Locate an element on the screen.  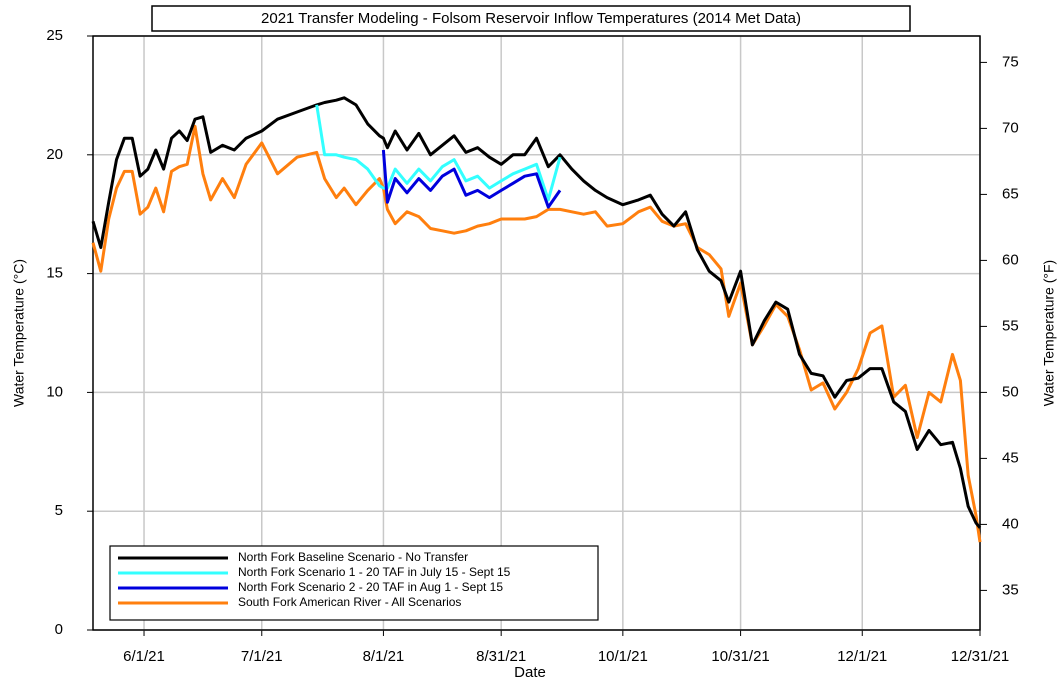
y2-tick-label: 55 is located at coordinates (1010, 325).